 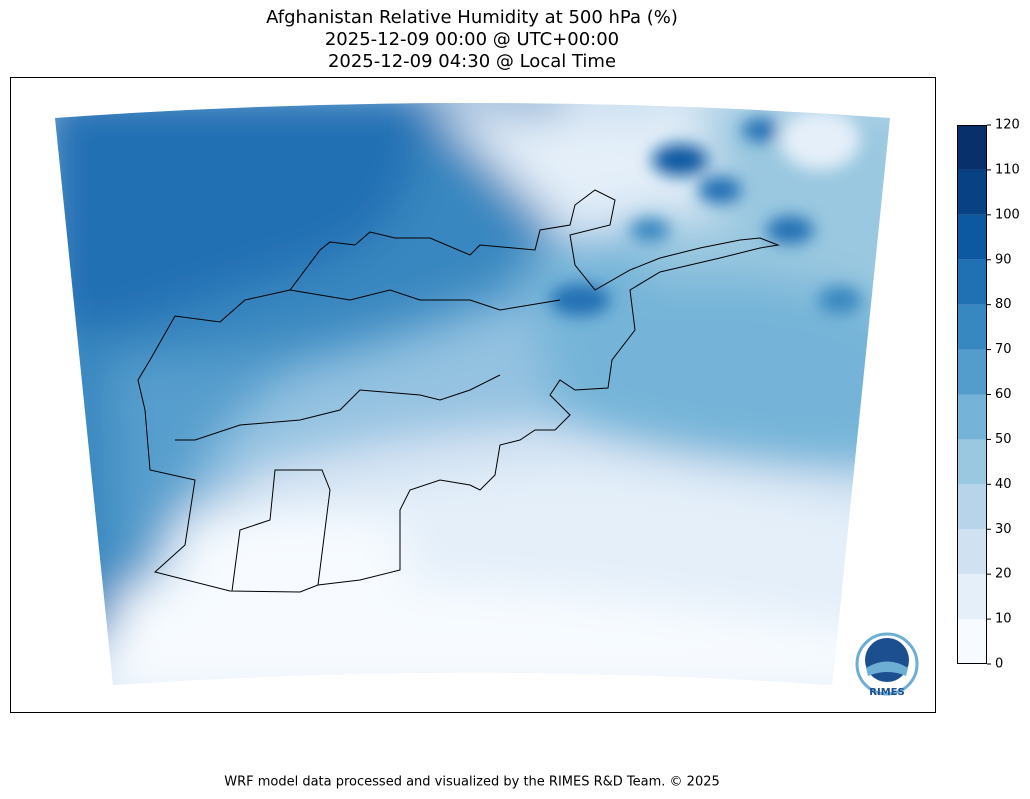 I want to click on tick-label: 120, so click(x=1007, y=125).